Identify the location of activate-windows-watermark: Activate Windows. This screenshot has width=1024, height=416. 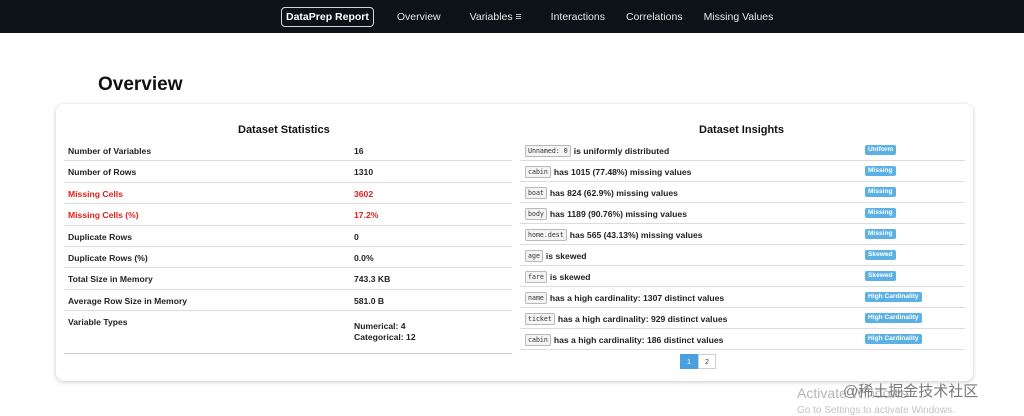
(852, 393).